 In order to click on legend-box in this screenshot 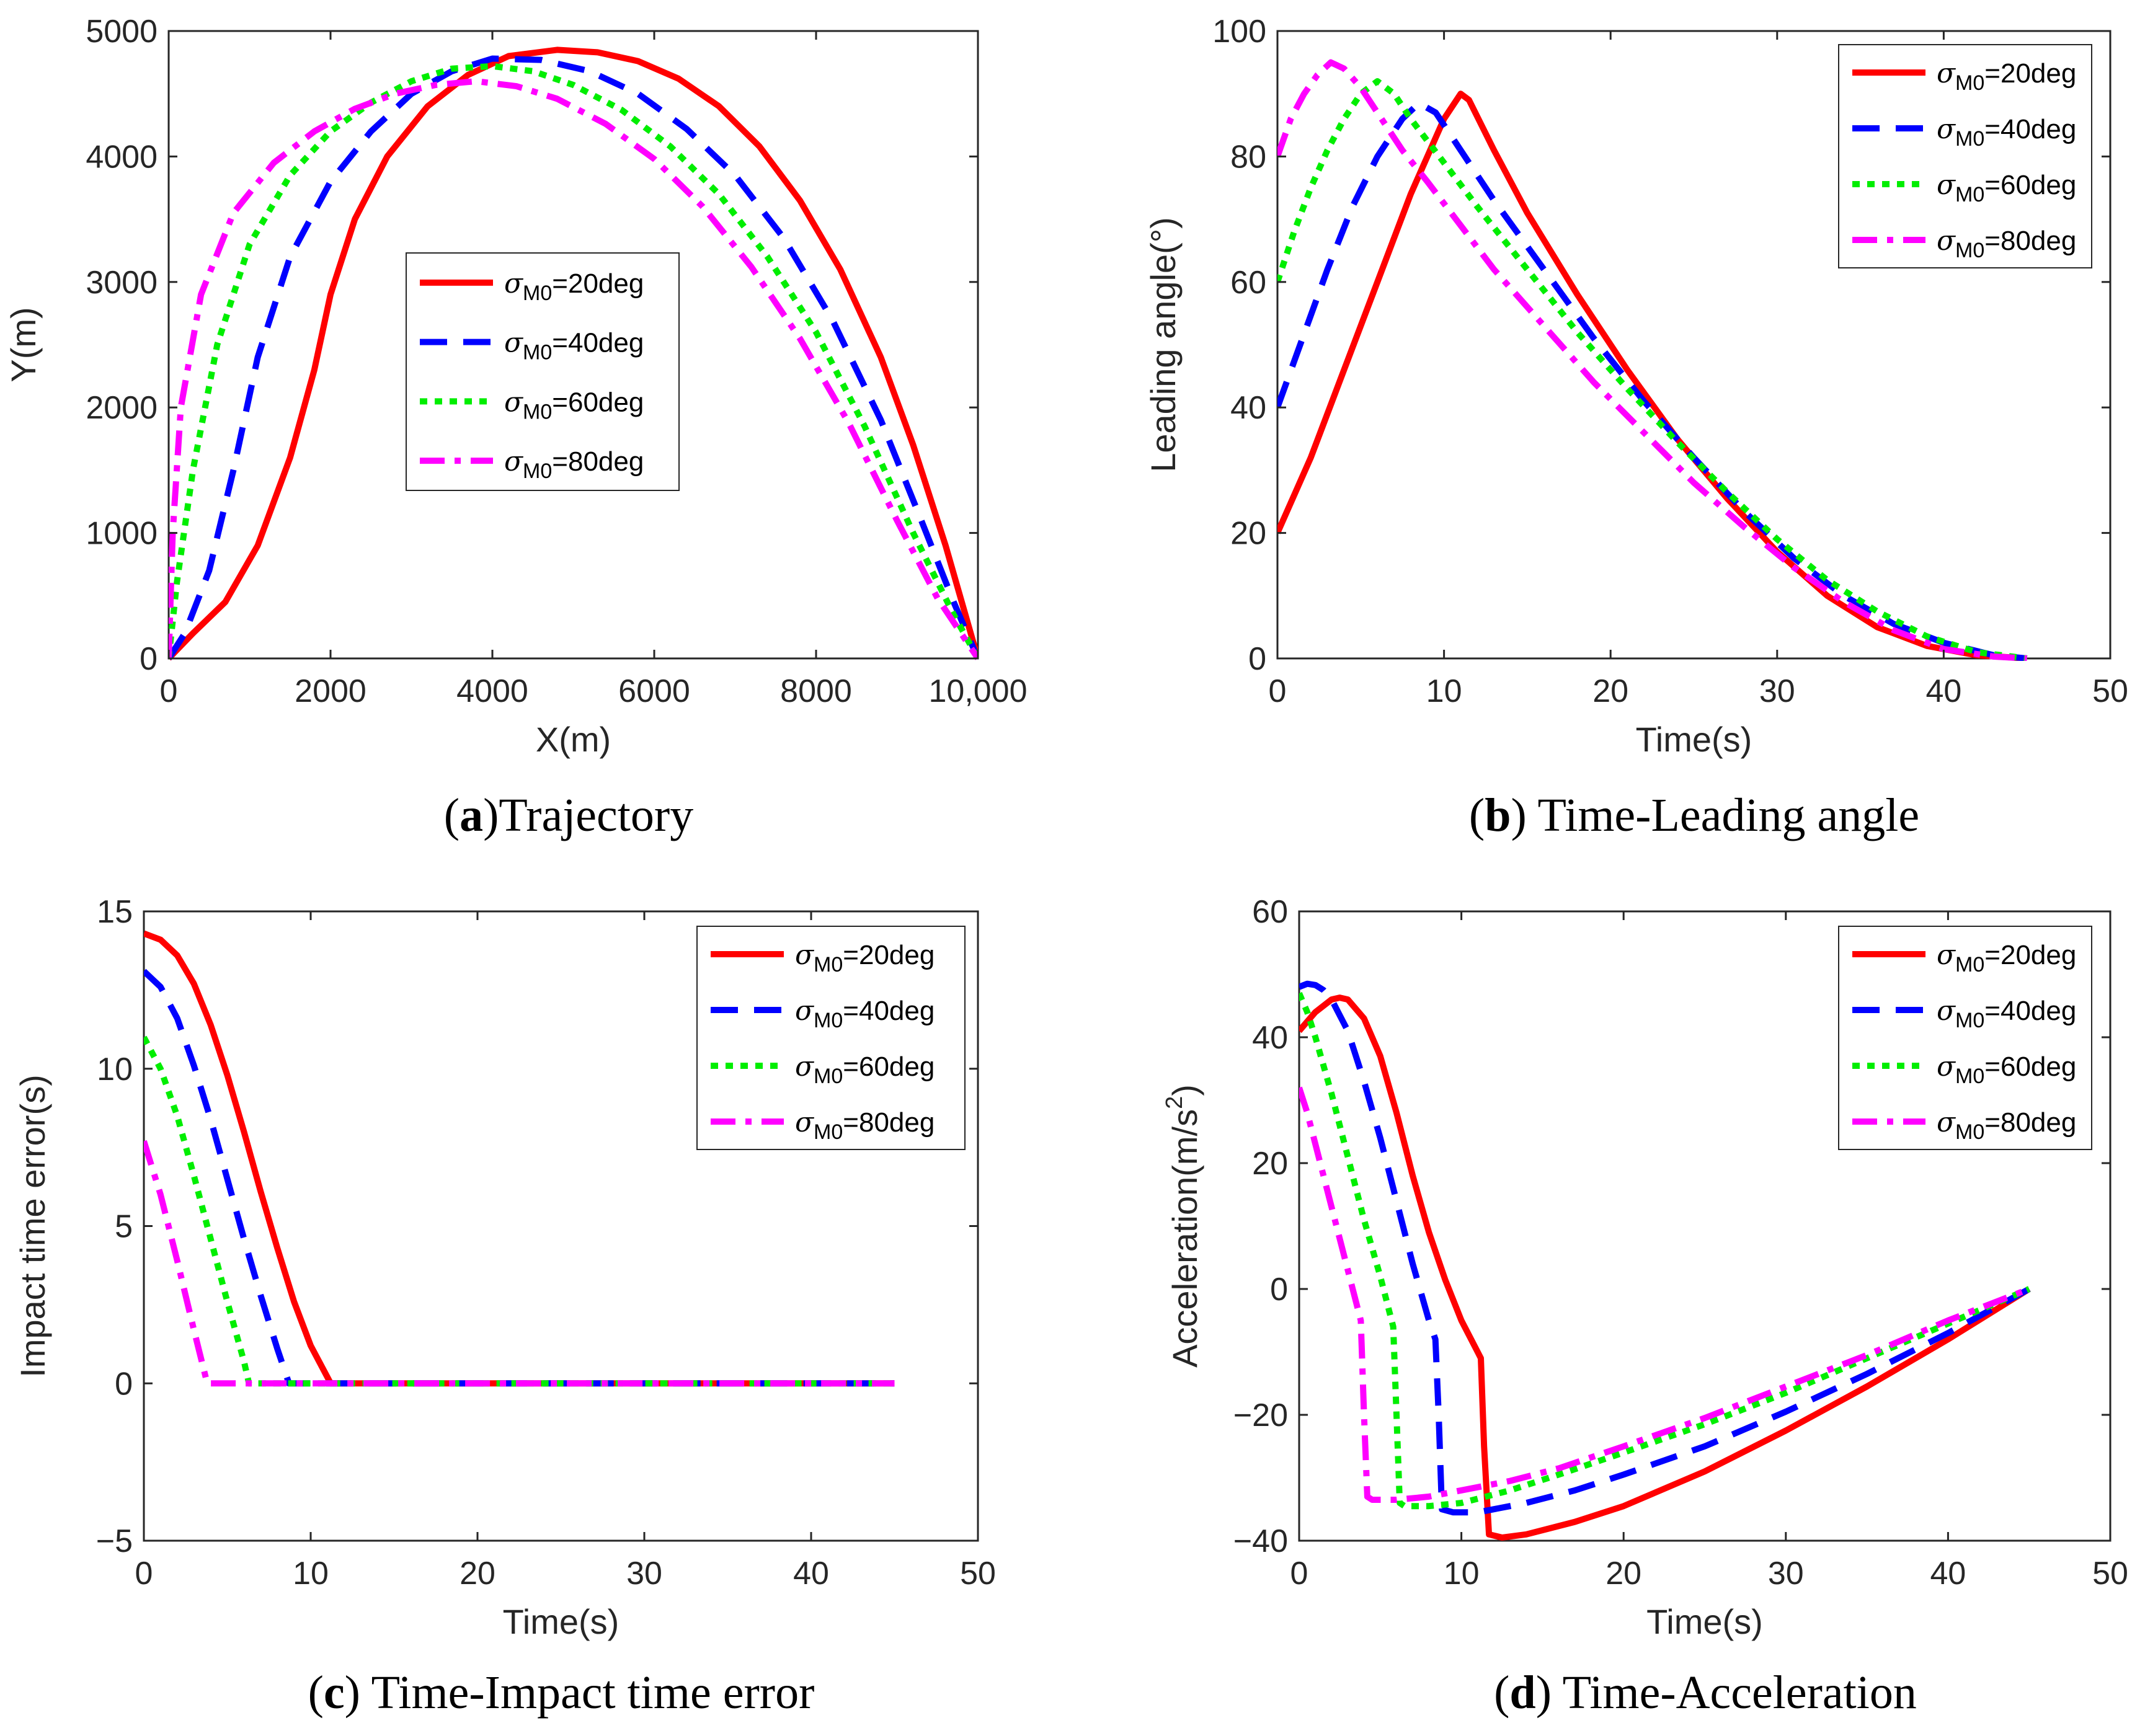, I will do `click(1965, 156)`.